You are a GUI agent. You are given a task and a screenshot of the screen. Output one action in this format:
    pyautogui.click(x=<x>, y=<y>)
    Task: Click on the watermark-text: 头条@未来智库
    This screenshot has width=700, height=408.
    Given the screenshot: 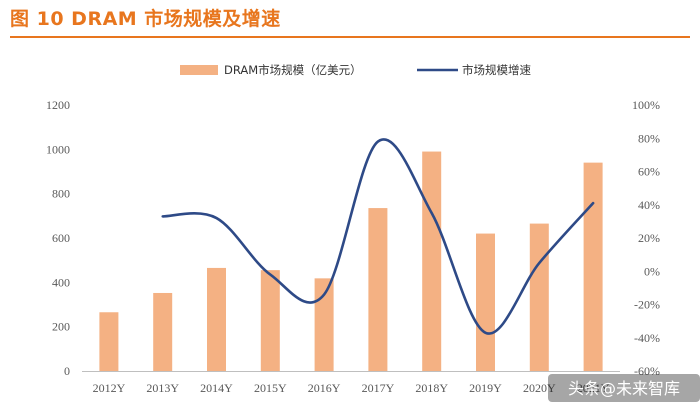 What is the action you would take?
    pyautogui.click(x=624, y=388)
    